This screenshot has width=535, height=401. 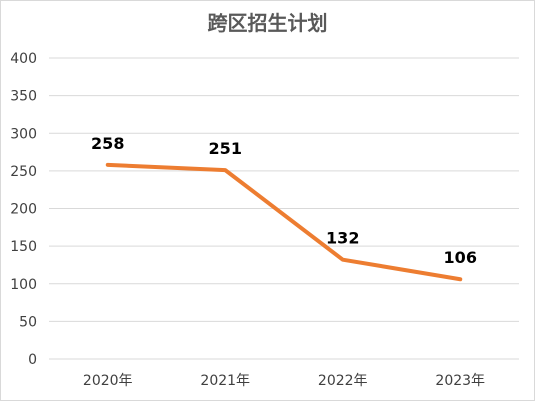 What do you see at coordinates (23, 97) in the screenshot?
I see `y-tick-label: 350` at bounding box center [23, 97].